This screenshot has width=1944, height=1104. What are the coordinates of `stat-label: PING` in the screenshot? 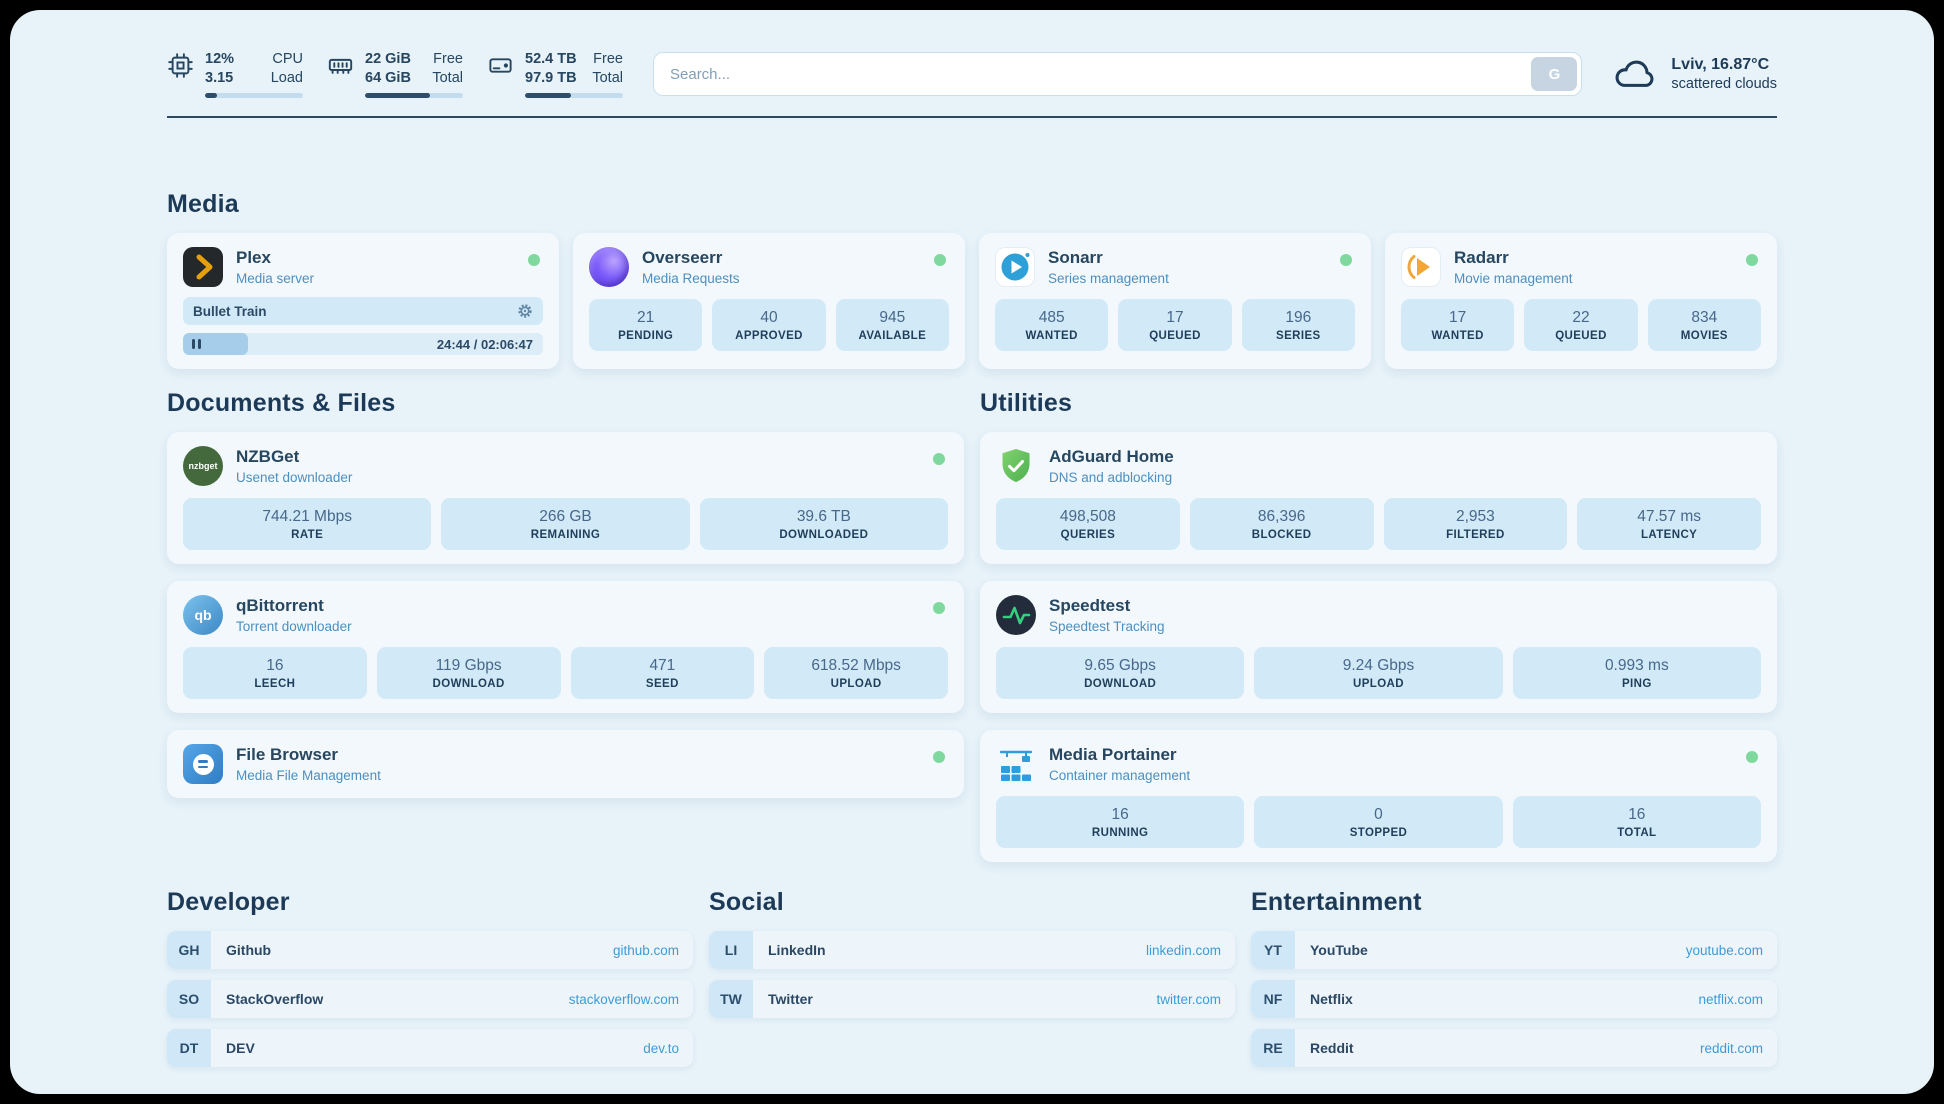 It's located at (1636, 683).